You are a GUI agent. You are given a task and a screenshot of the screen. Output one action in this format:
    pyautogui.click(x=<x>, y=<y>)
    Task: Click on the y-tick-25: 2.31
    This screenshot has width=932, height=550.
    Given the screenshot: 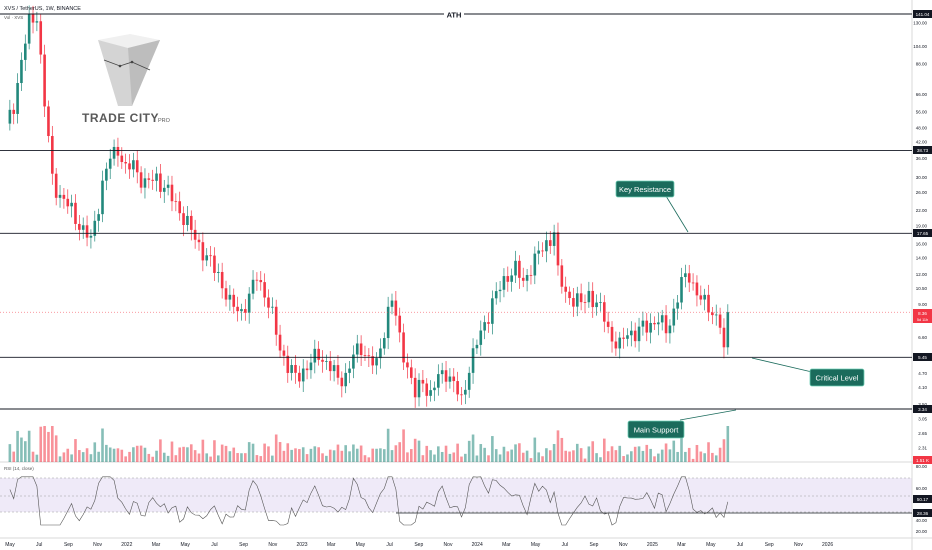 What is the action you would take?
    pyautogui.click(x=922, y=448)
    